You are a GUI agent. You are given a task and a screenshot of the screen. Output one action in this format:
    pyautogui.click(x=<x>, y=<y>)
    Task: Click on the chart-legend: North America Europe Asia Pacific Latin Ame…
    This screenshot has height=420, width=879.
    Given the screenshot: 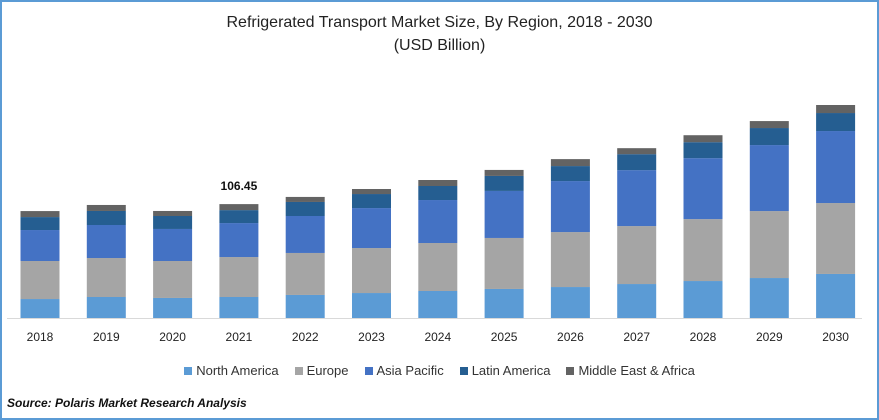 What is the action you would take?
    pyautogui.click(x=439, y=370)
    